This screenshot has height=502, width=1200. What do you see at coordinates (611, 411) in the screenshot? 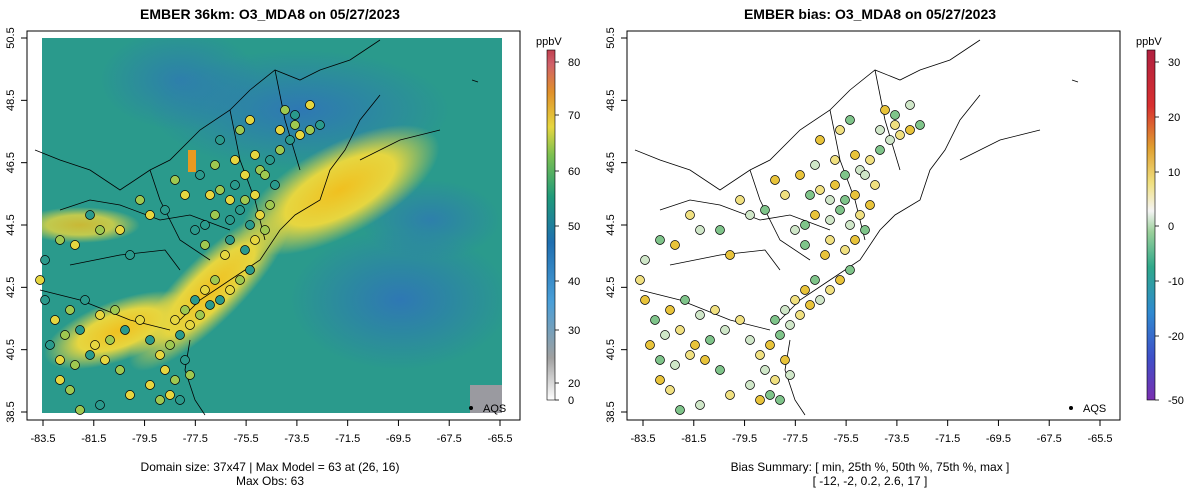
I see `y-tick-label: 38.5` at bounding box center [611, 411].